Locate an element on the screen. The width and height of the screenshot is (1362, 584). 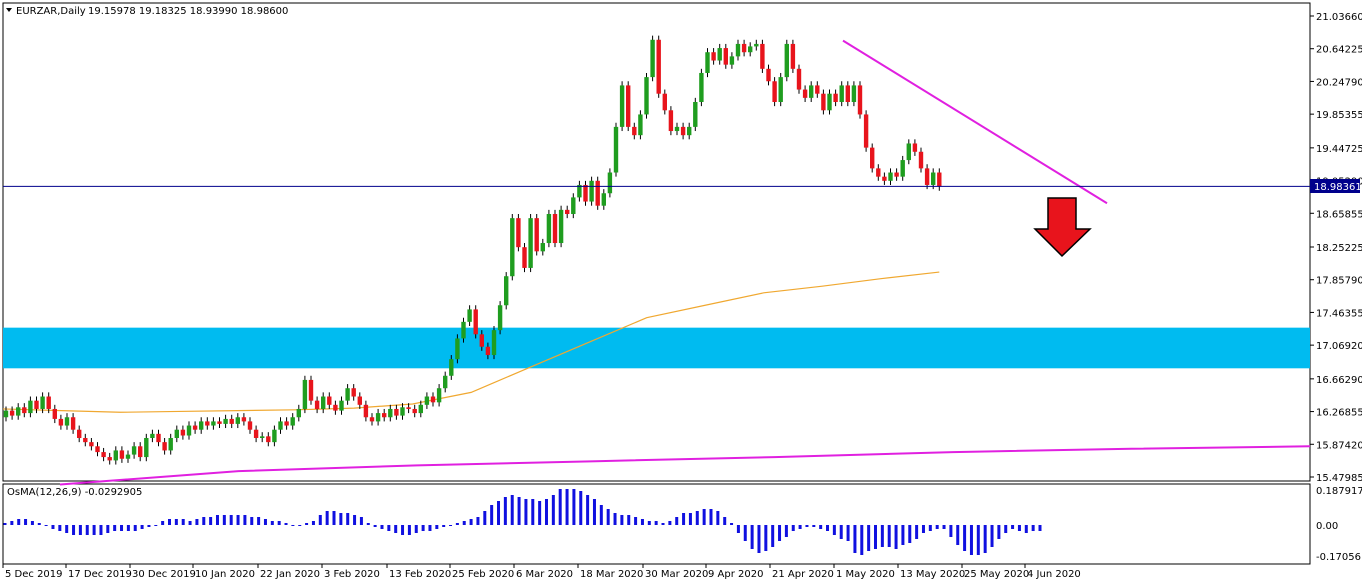
ohlc-readout: 19.15978 19.18325 18.93990 18.98600 is located at coordinates (188, 11).